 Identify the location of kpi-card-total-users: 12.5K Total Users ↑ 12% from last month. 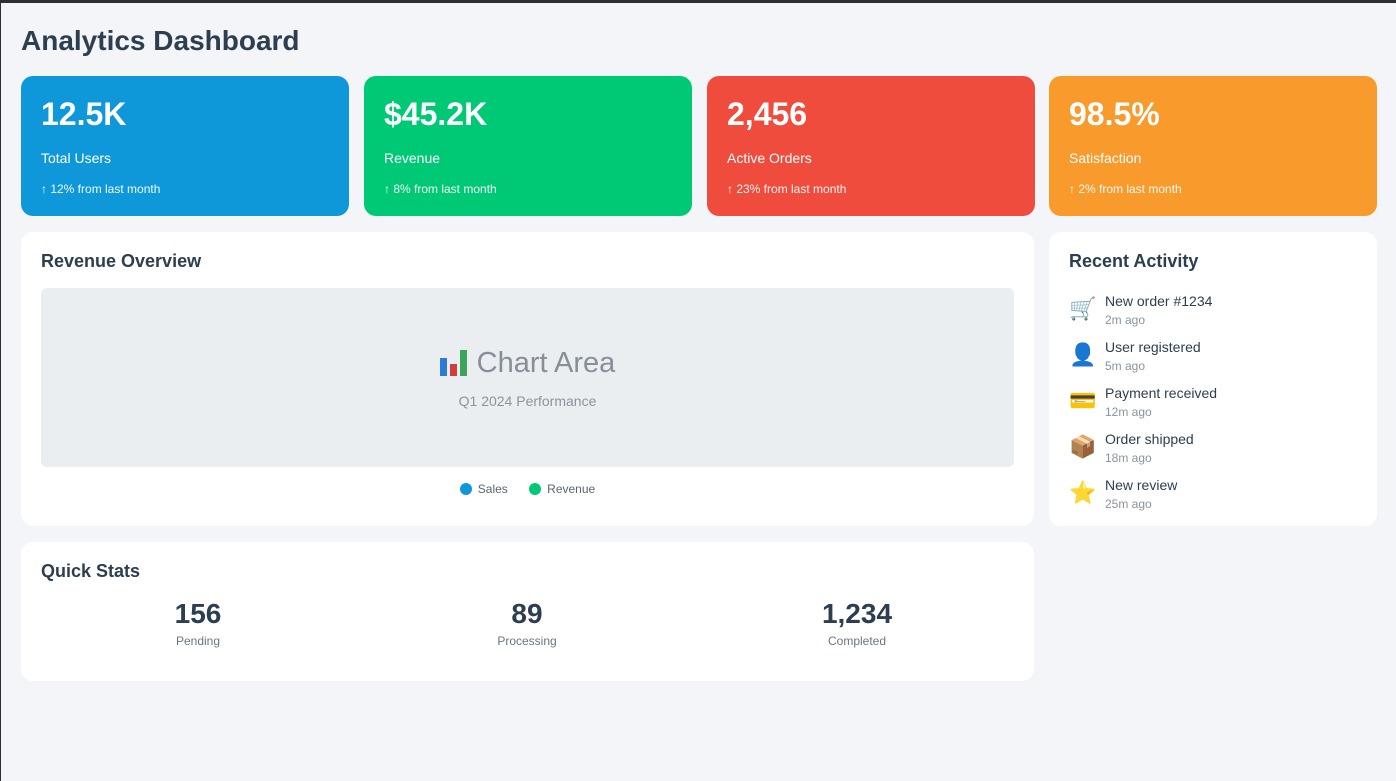
(185, 146).